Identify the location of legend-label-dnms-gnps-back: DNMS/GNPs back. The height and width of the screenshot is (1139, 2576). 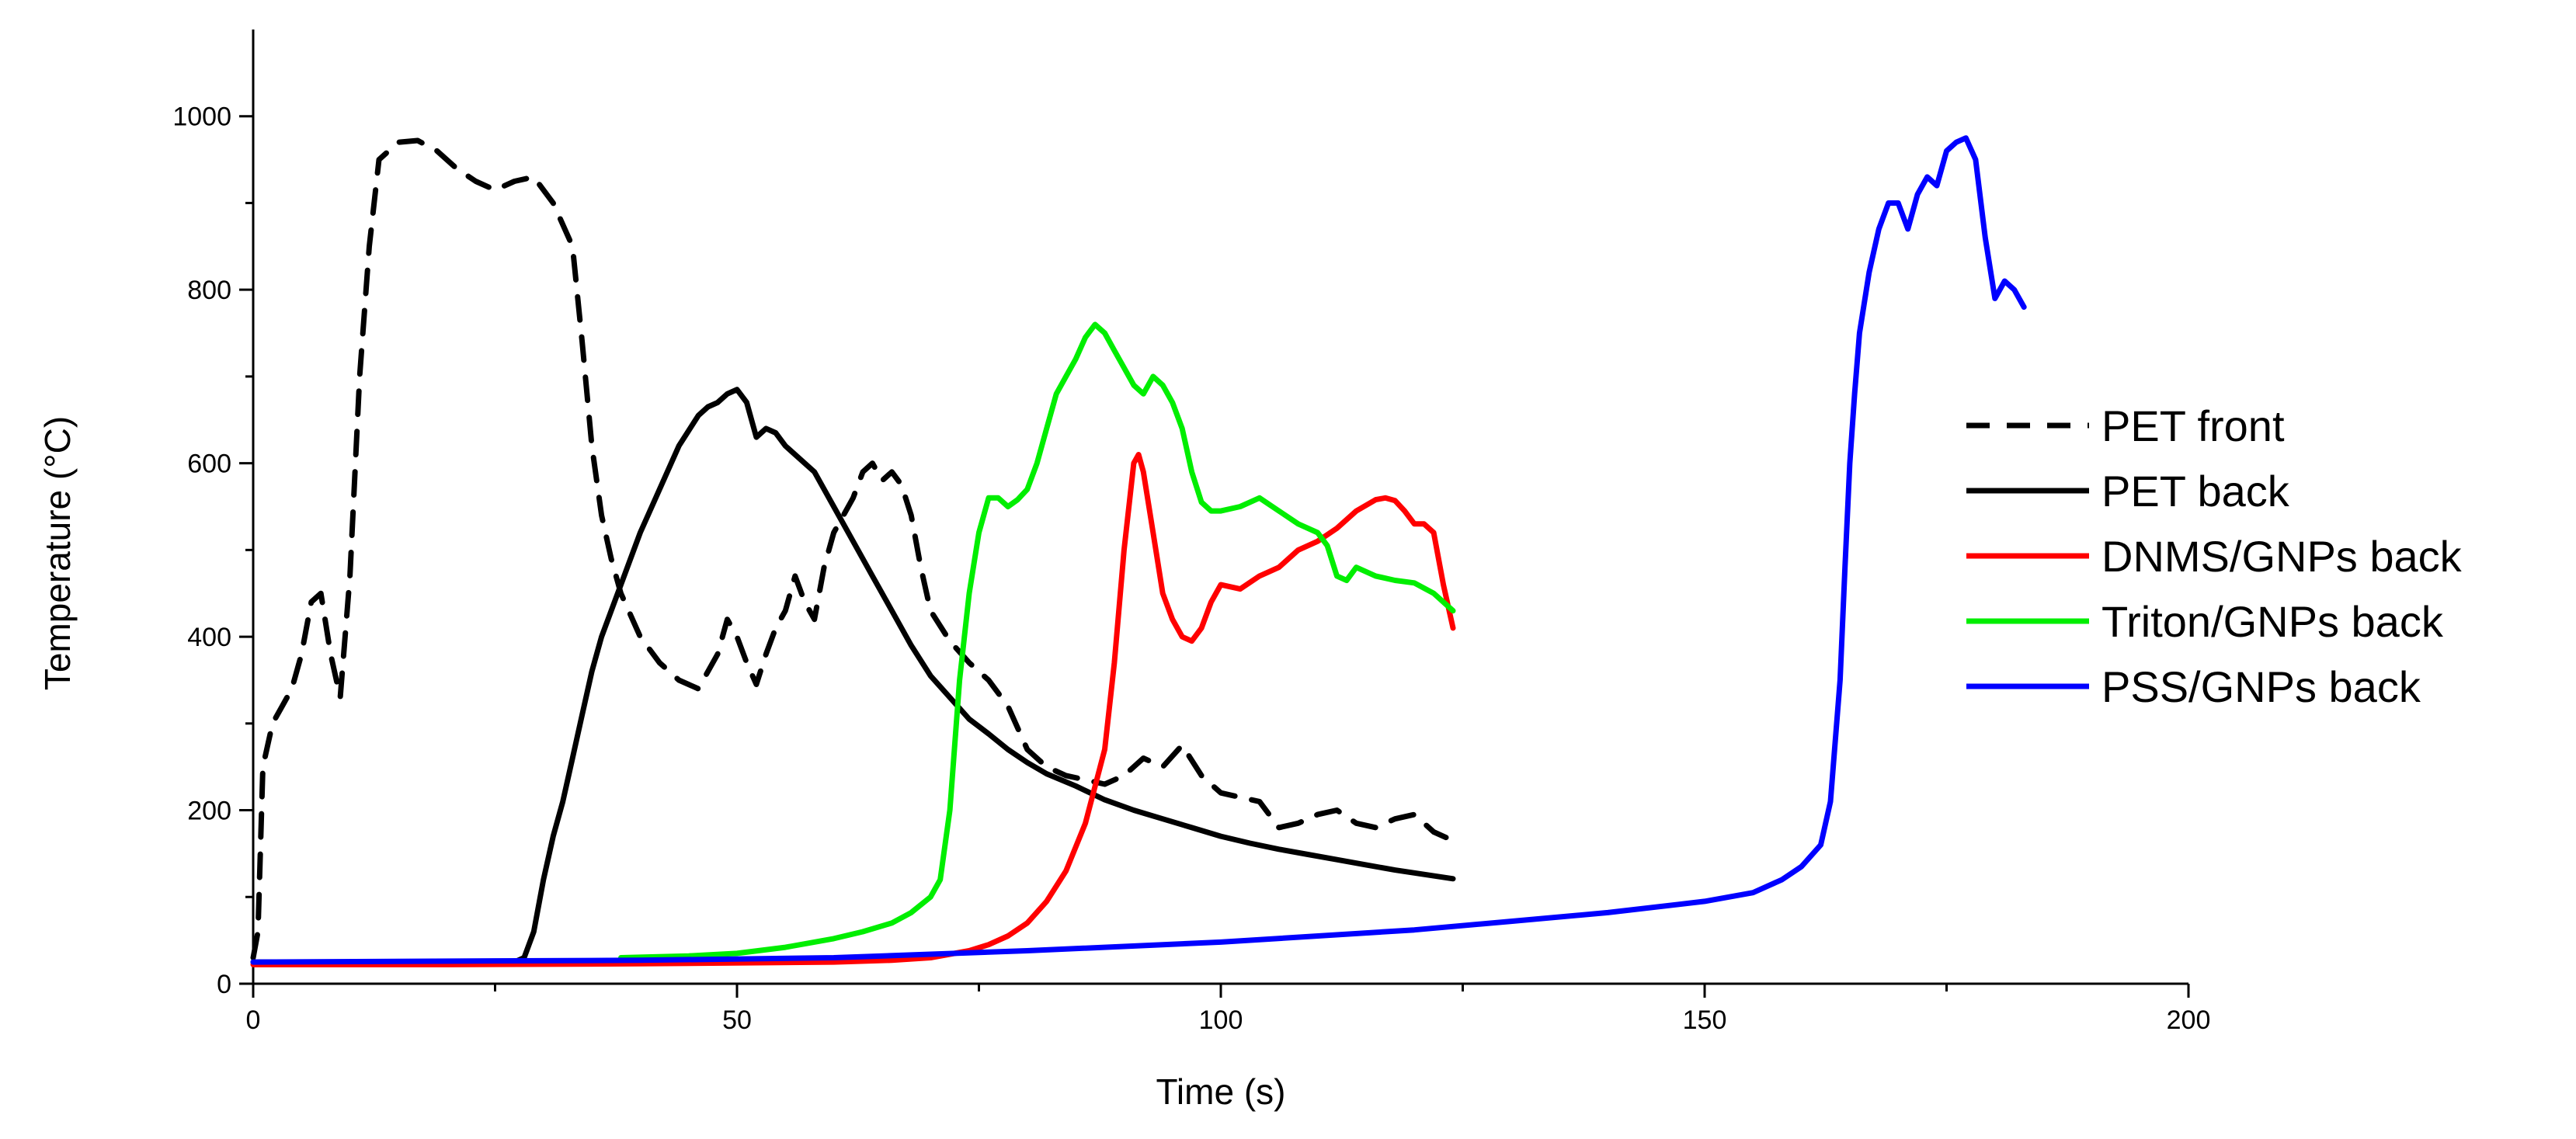
(2282, 556).